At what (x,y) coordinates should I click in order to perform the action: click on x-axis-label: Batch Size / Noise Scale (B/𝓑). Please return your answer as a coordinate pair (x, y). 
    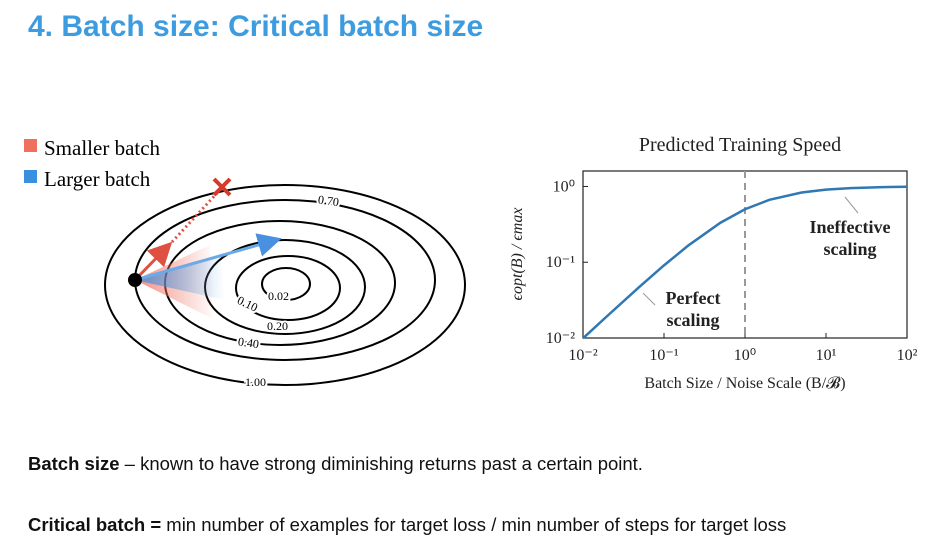
    Looking at the image, I should click on (744, 383).